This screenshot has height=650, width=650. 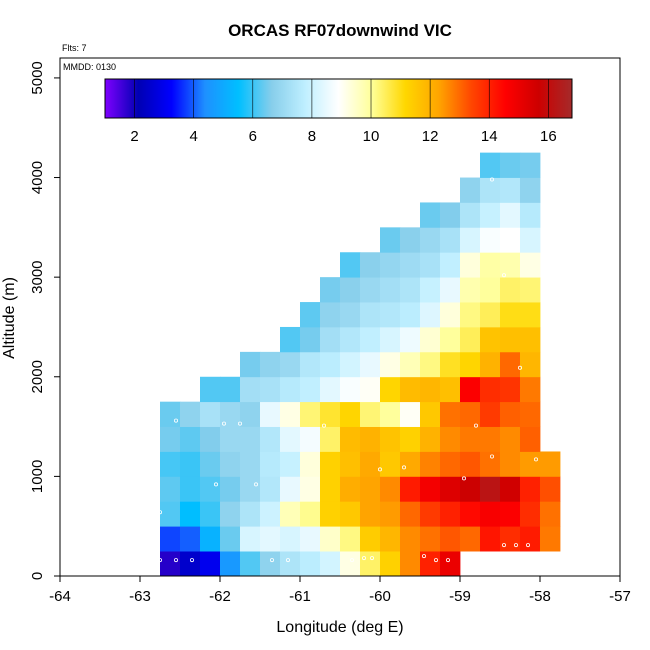 I want to click on x-tick-label: -58, so click(x=540, y=596).